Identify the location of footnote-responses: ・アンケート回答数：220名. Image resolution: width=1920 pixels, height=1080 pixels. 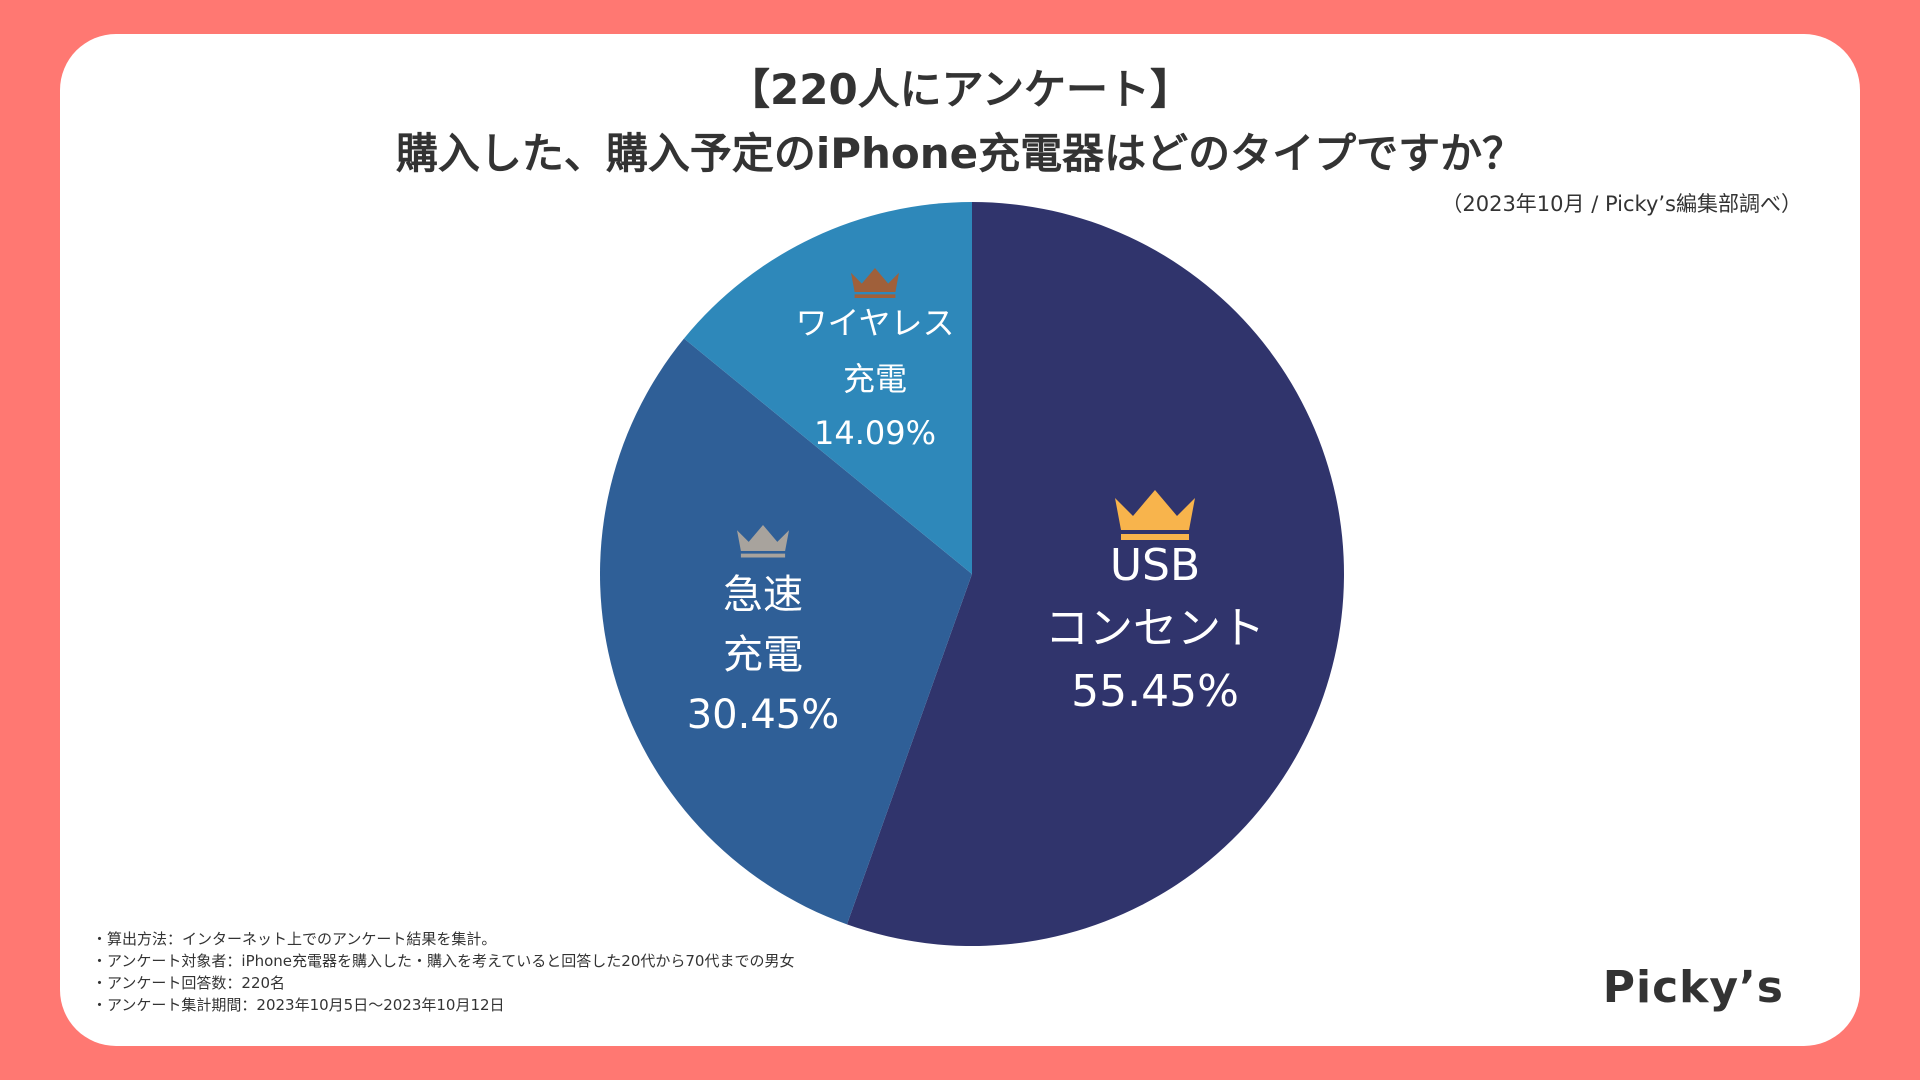
(189, 983).